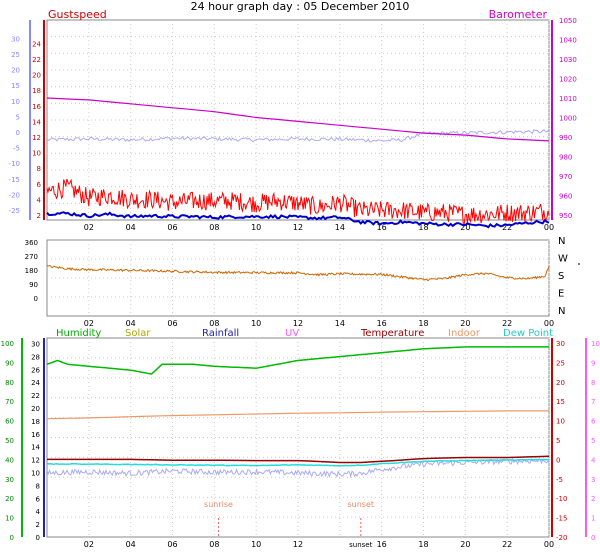 The height and width of the screenshot is (560, 600). What do you see at coordinates (36, 107) in the screenshot?
I see `gustspeed-axis-tick-label: 16` at bounding box center [36, 107].